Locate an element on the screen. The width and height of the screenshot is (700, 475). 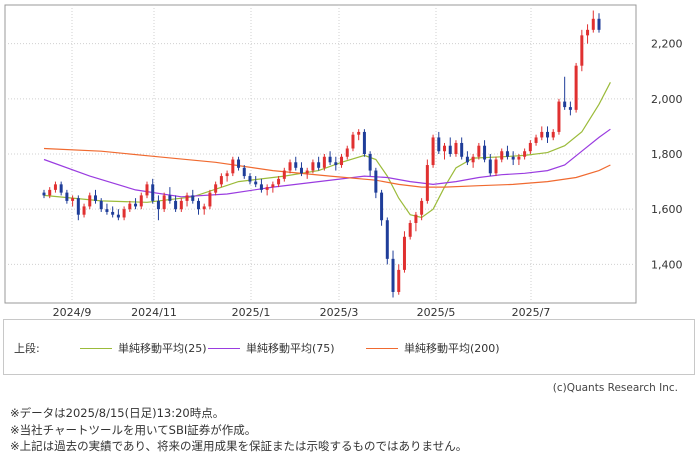
x-tick-label: 2025/3 is located at coordinates (339, 312).